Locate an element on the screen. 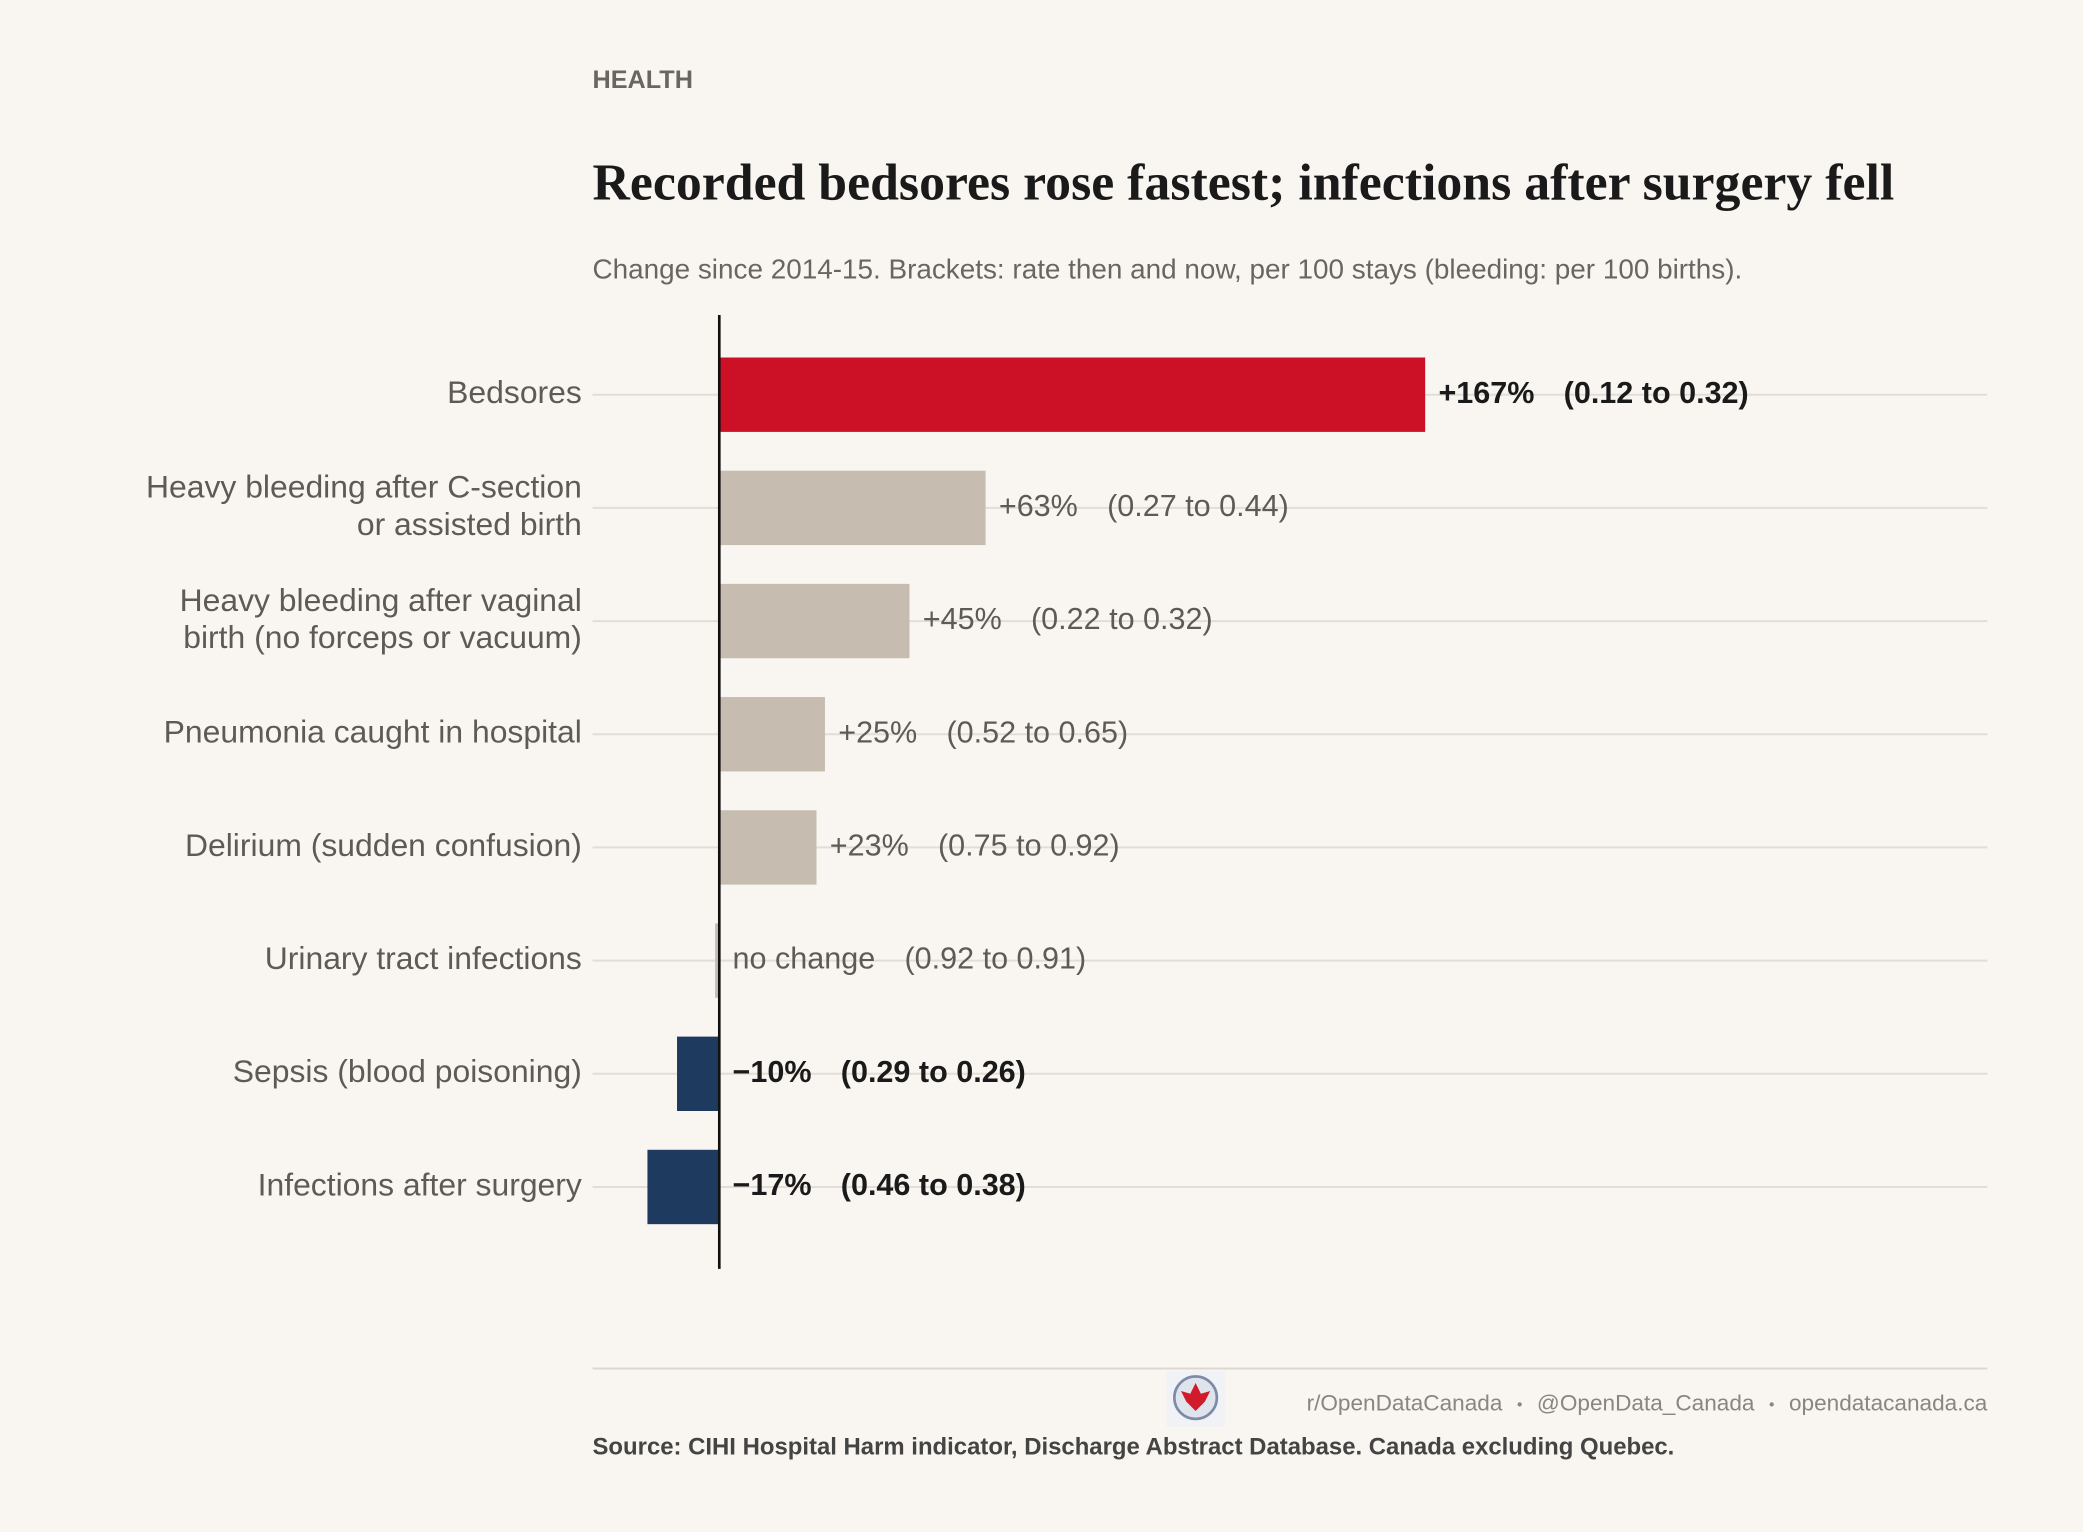  category-label: Infections after surgery is located at coordinates (420, 1184).